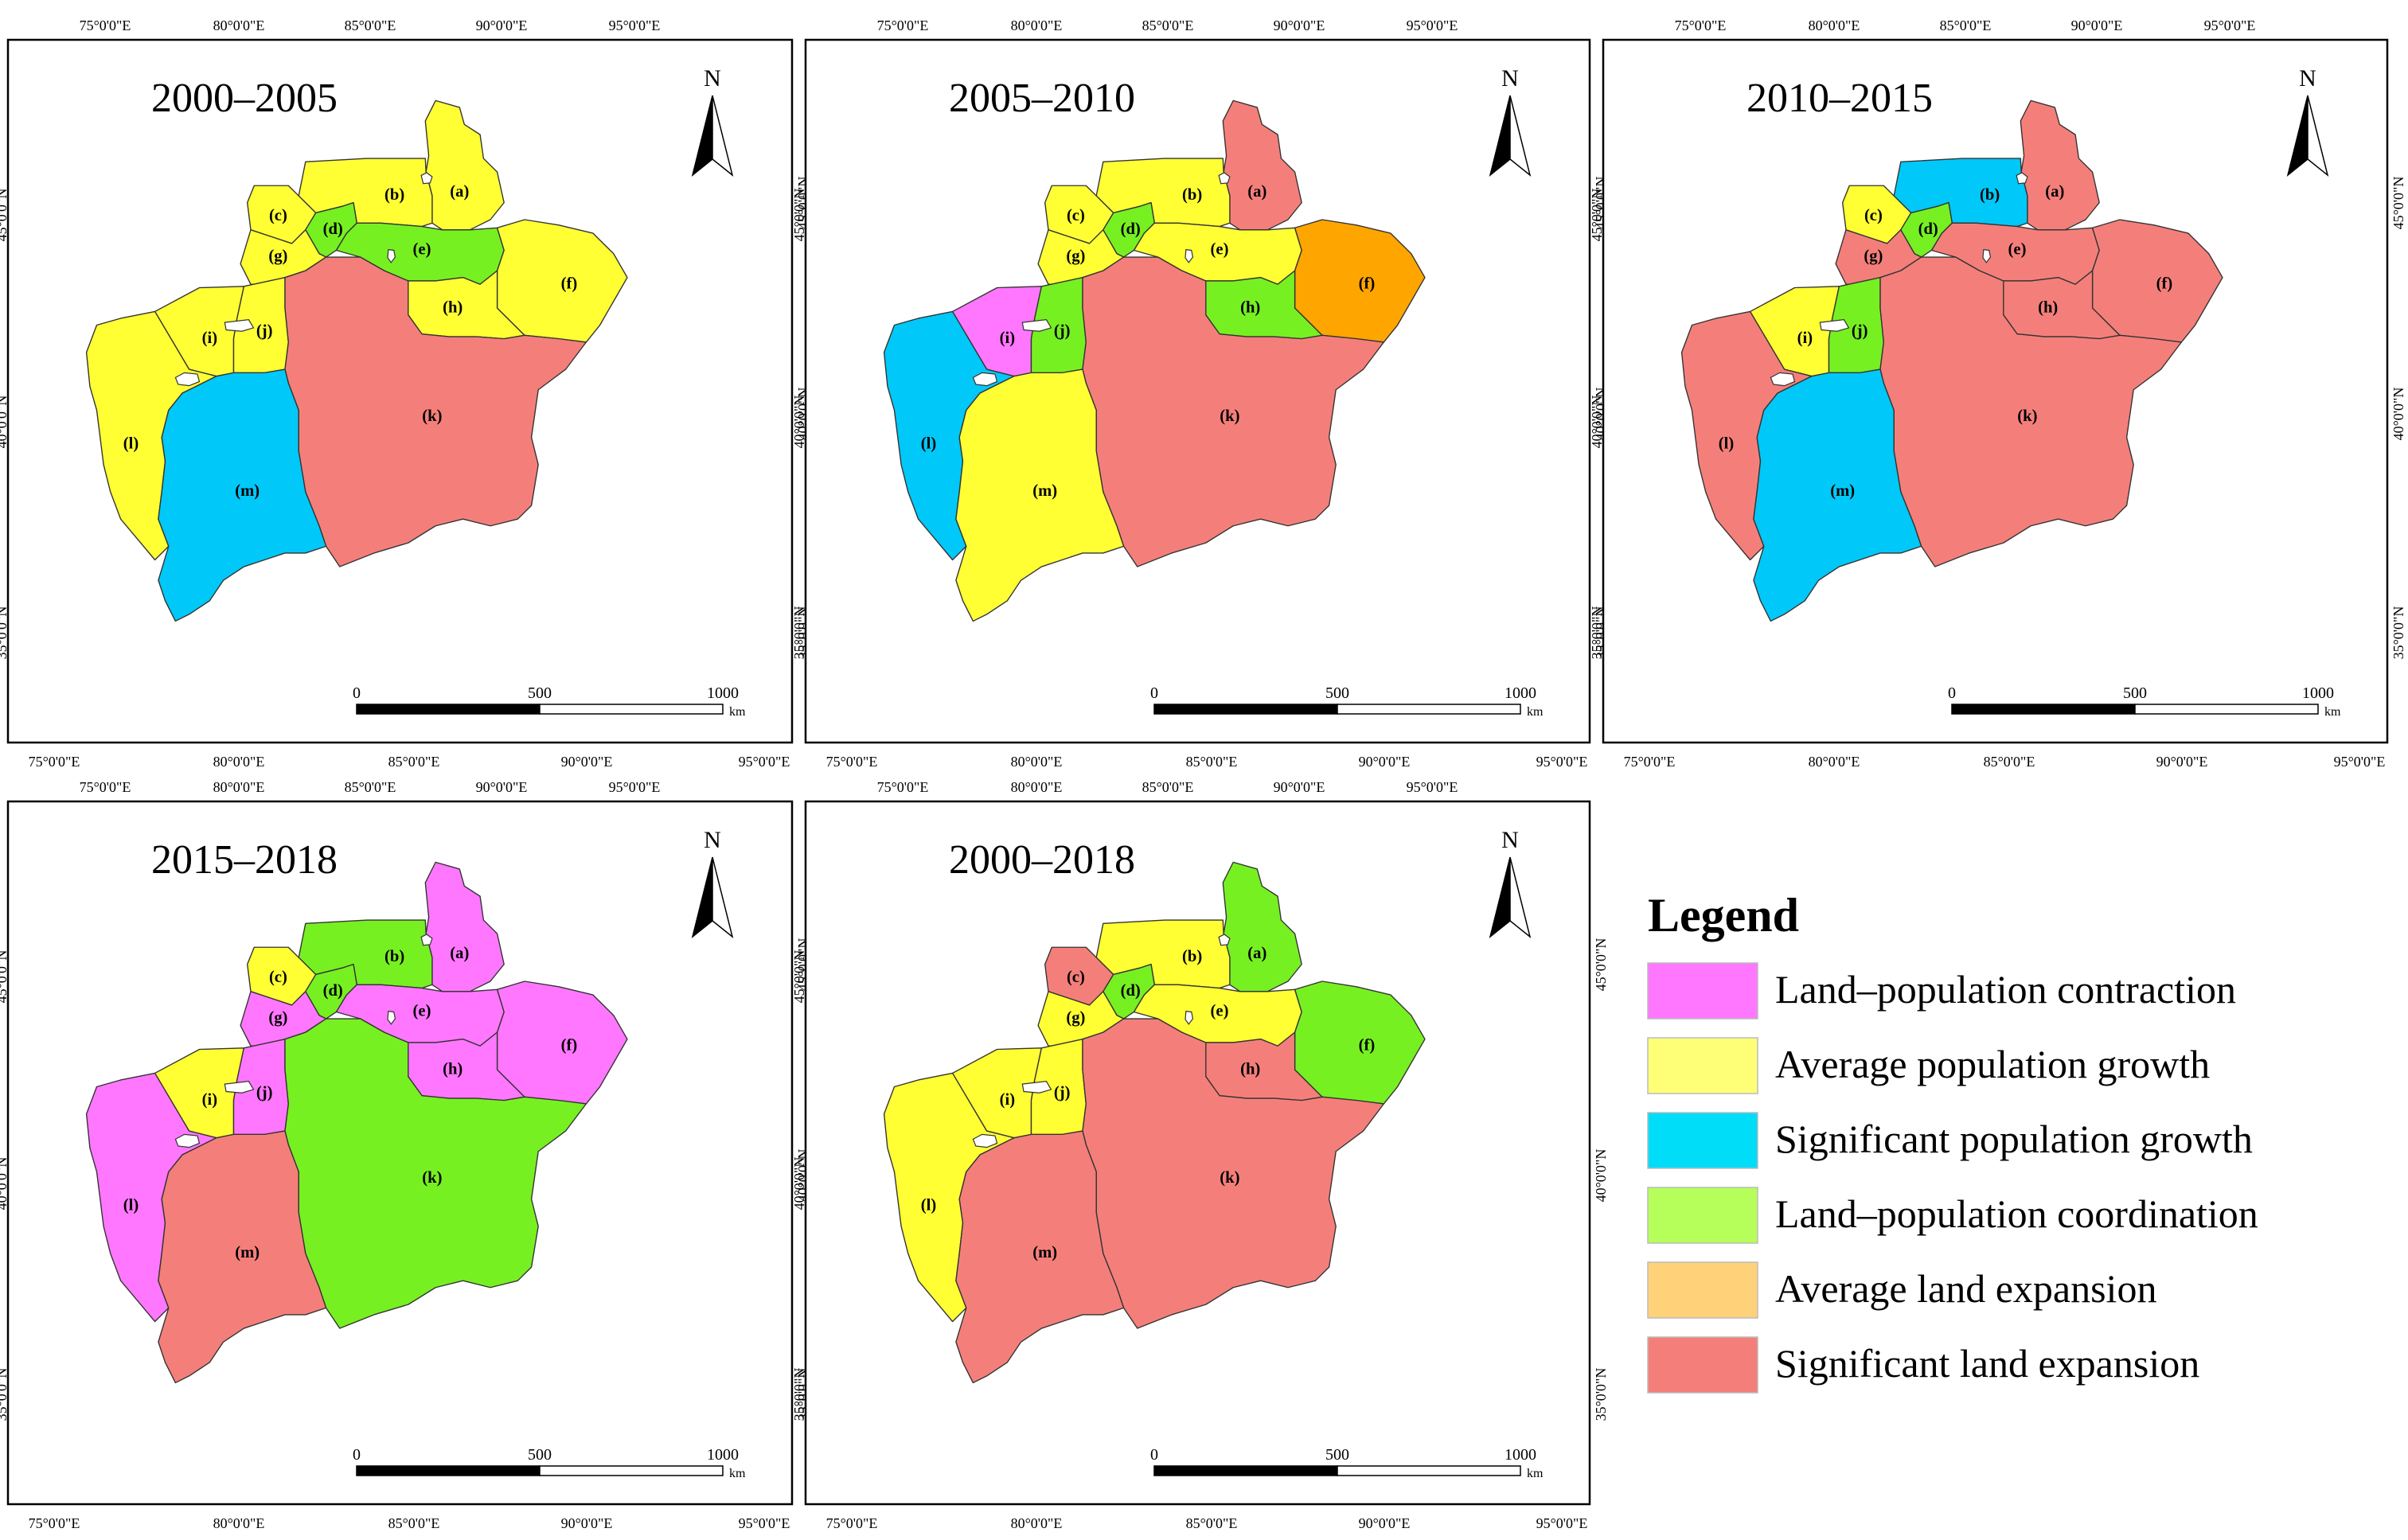  What do you see at coordinates (1723, 915) in the screenshot?
I see `legend-title: Legend` at bounding box center [1723, 915].